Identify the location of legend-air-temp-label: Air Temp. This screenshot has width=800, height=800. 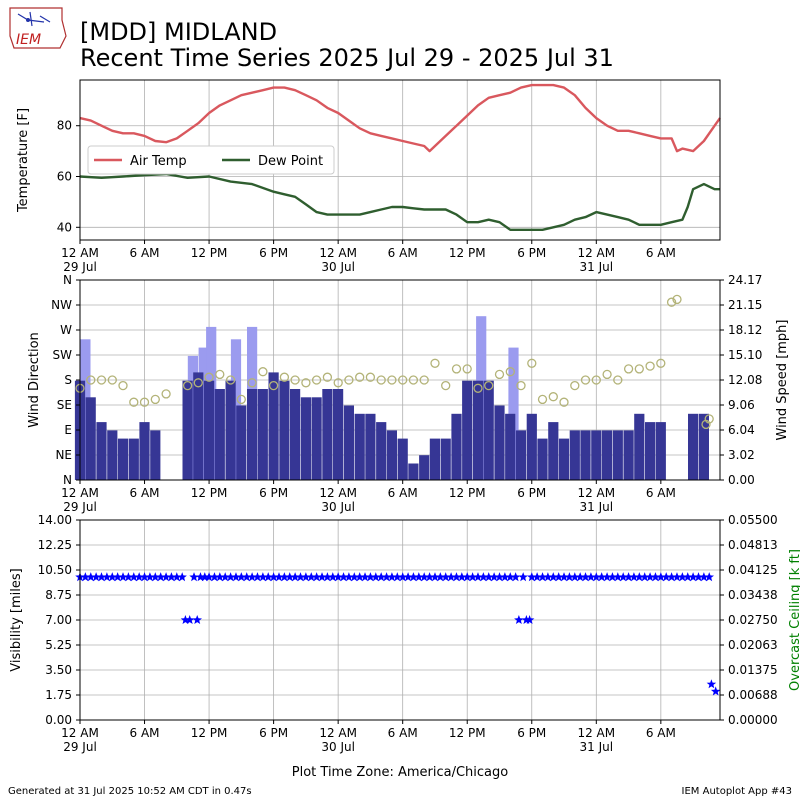
(158, 161).